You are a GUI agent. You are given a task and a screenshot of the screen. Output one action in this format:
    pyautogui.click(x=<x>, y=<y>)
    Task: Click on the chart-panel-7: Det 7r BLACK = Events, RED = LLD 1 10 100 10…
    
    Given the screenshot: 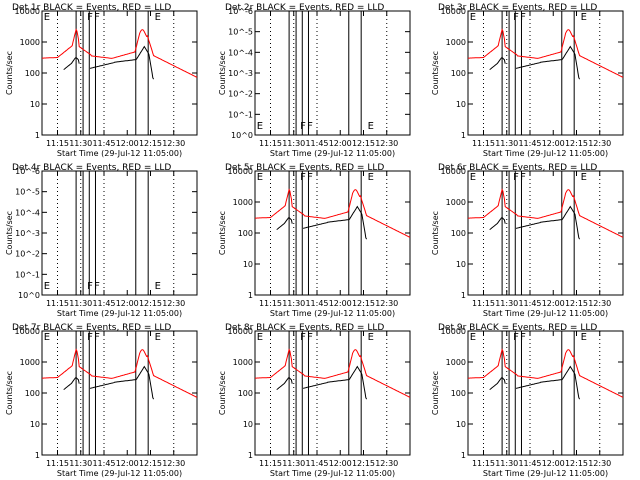 What is the action you would take?
    pyautogui.click(x=101, y=400)
    